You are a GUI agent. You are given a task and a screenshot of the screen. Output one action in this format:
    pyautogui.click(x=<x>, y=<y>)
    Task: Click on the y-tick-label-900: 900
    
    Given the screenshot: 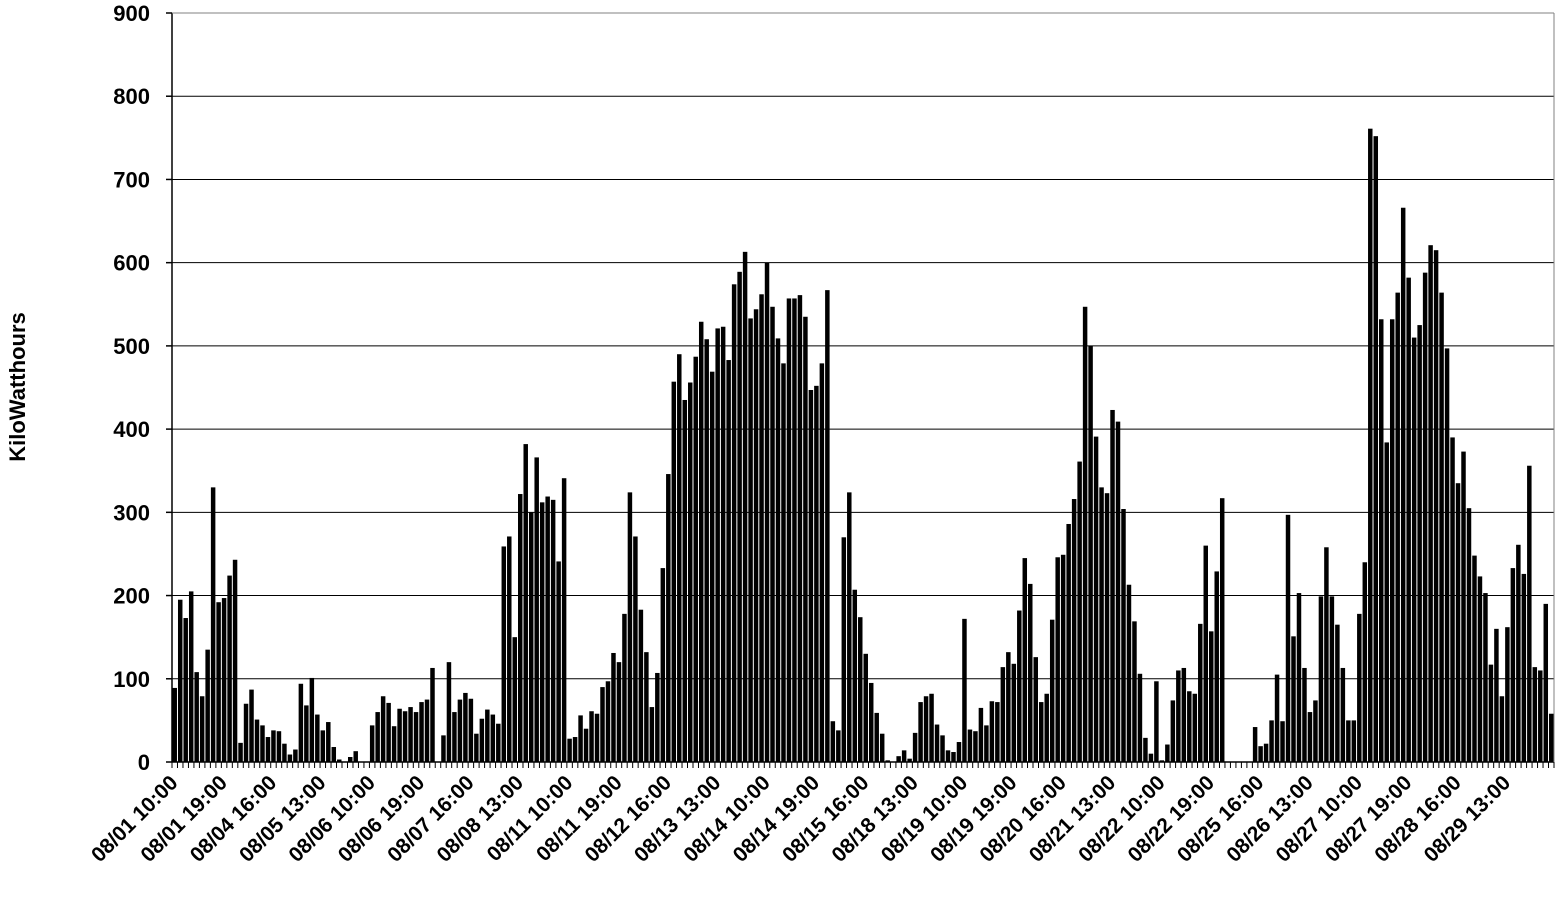 What is the action you would take?
    pyautogui.click(x=131, y=13)
    